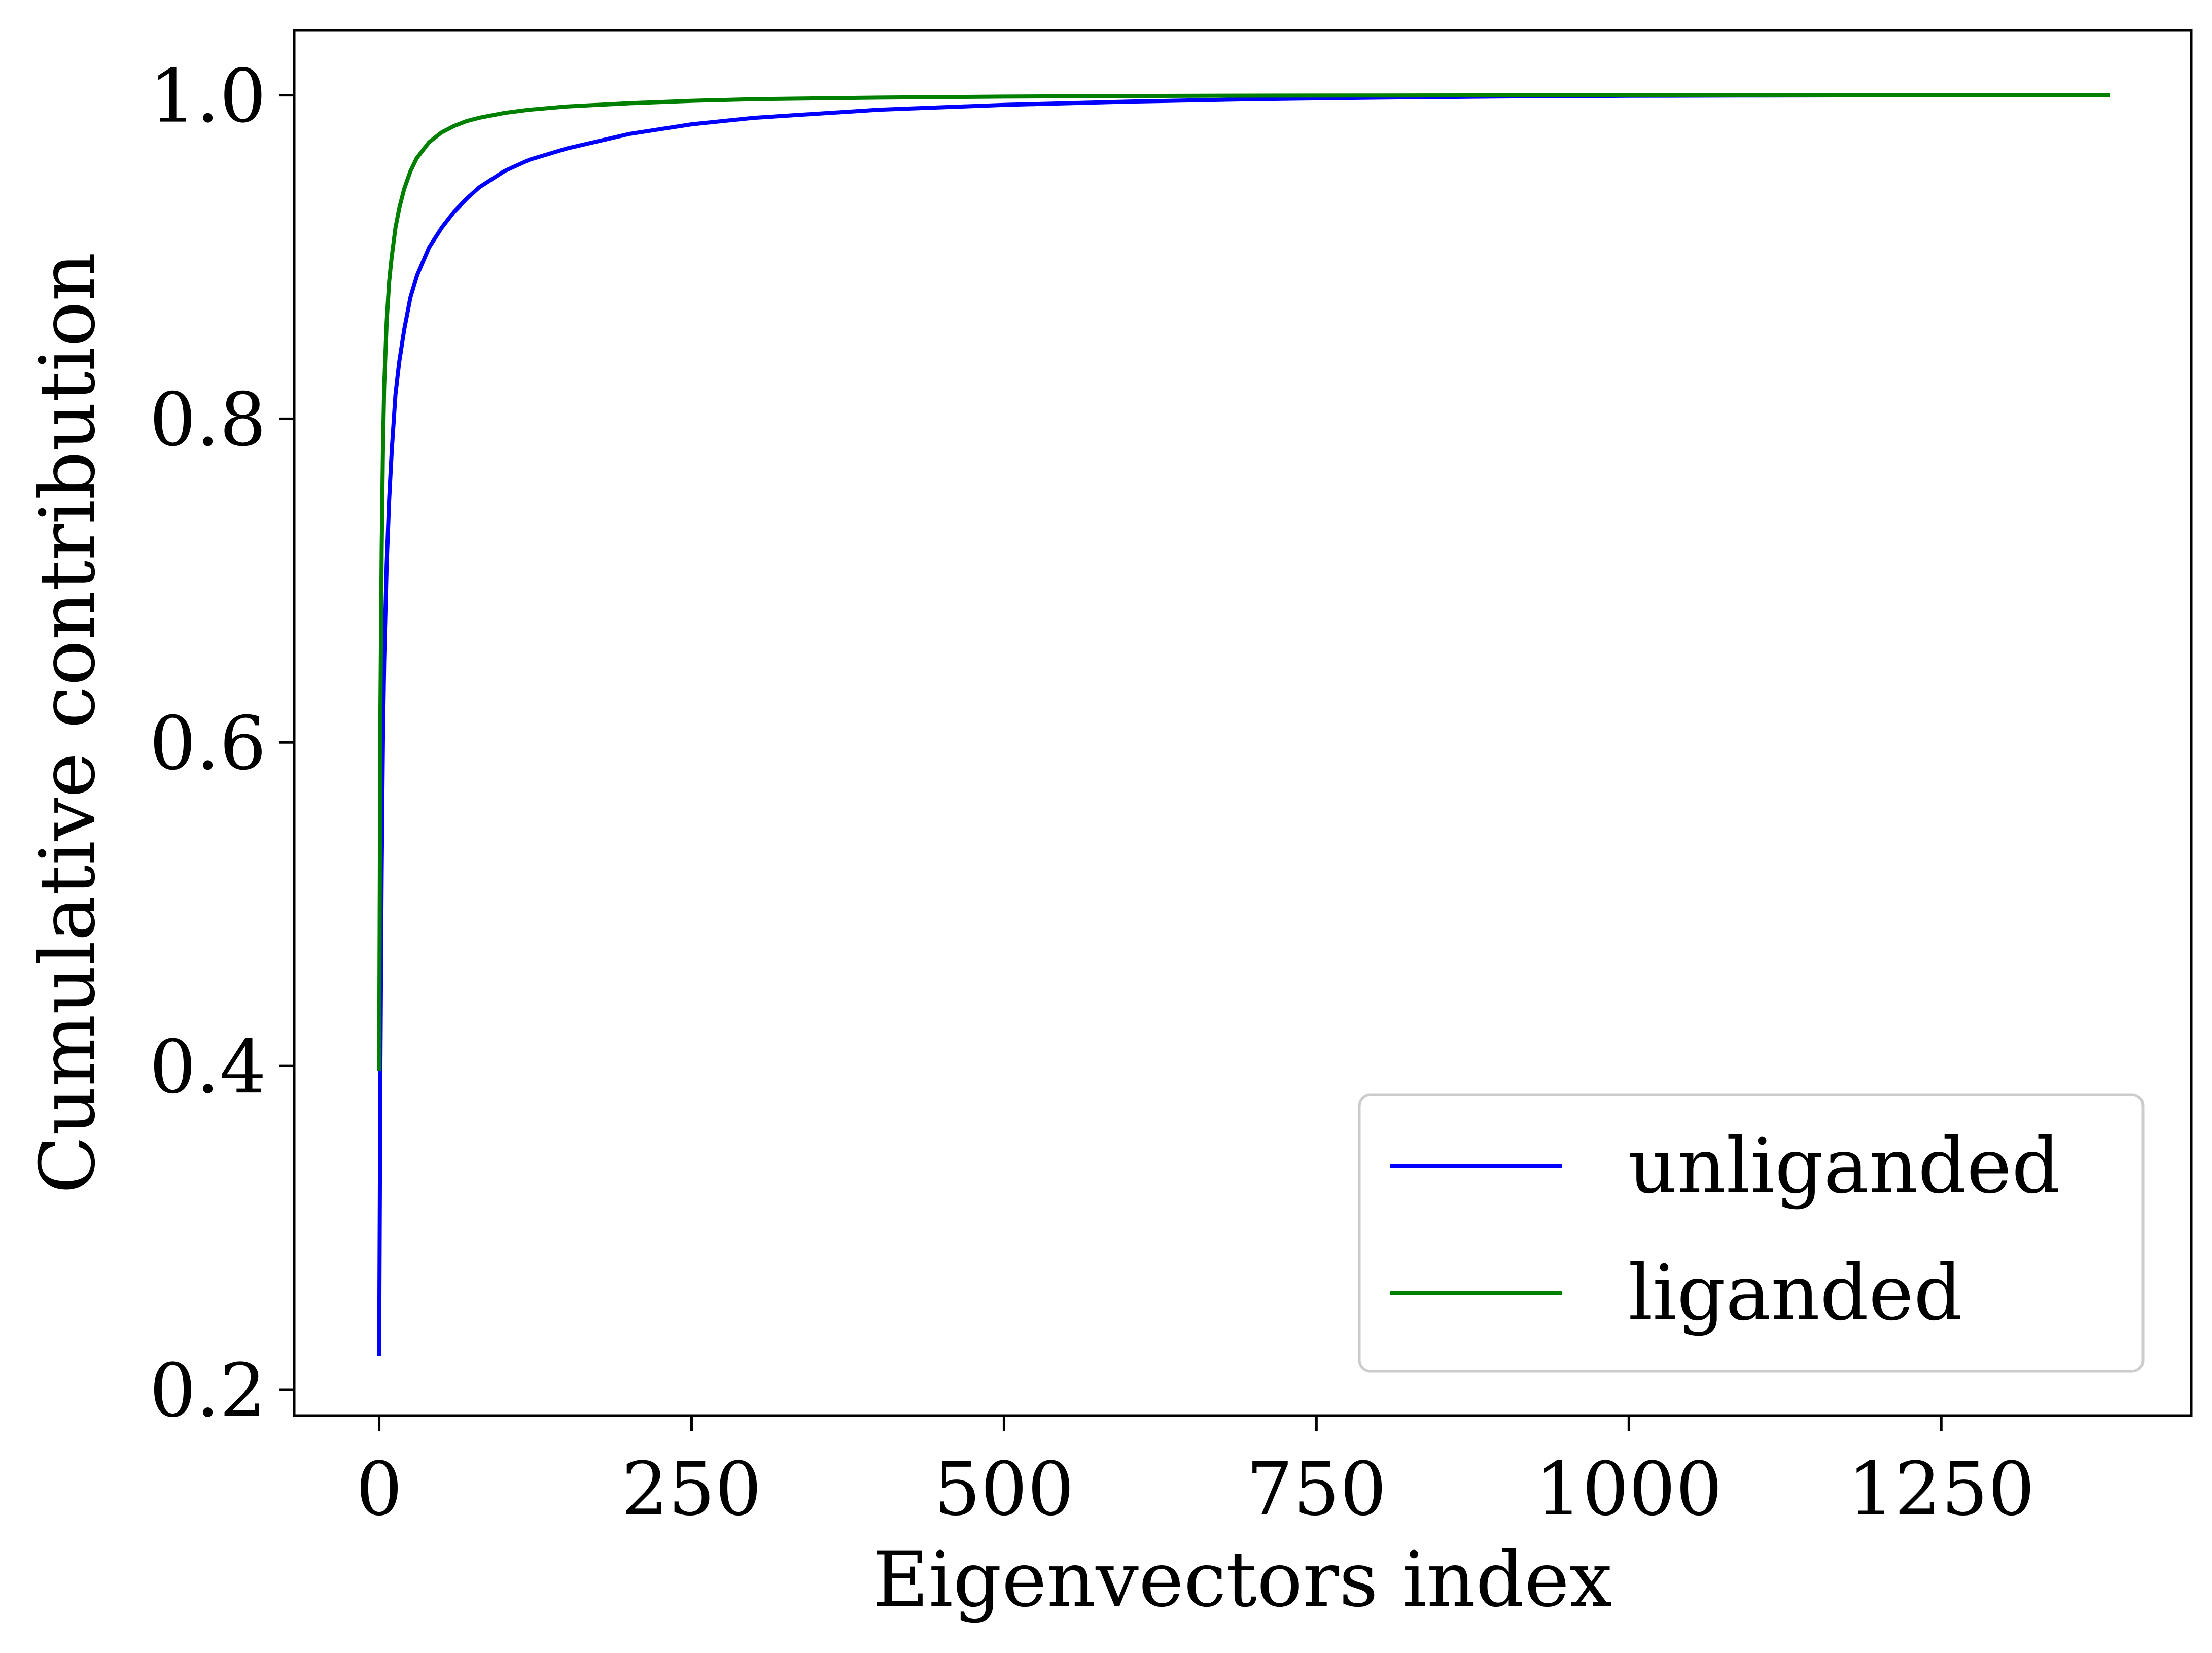 The width and height of the screenshot is (2212, 1653). Describe the element at coordinates (379, 1489) in the screenshot. I see `x-tick-label: 0` at that location.